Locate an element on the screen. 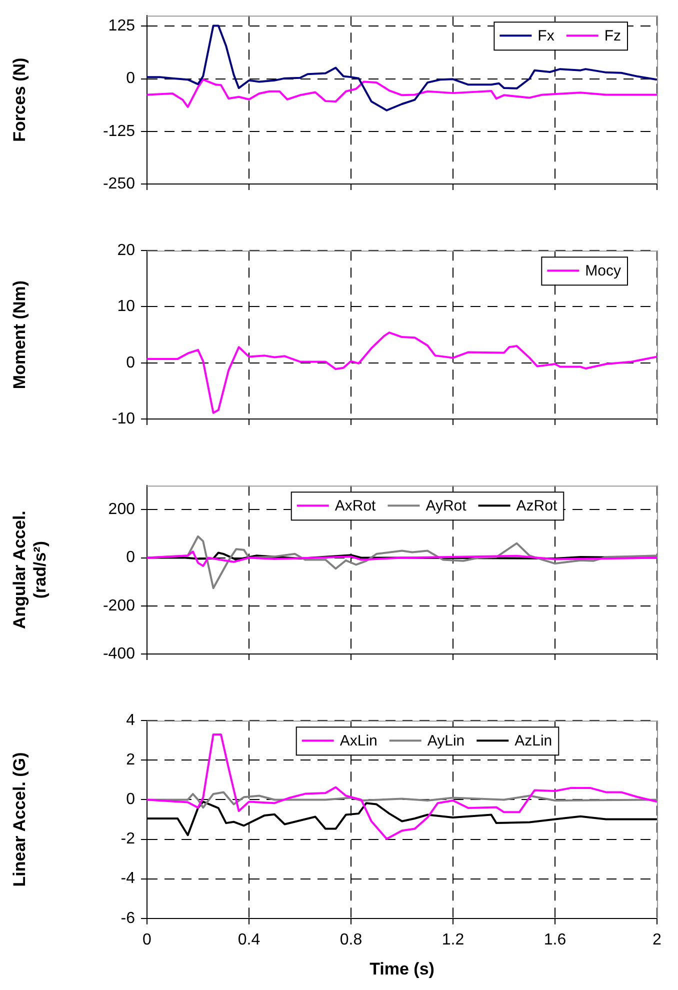 The height and width of the screenshot is (990, 678). legend-label: AxRot is located at coordinates (355, 506).